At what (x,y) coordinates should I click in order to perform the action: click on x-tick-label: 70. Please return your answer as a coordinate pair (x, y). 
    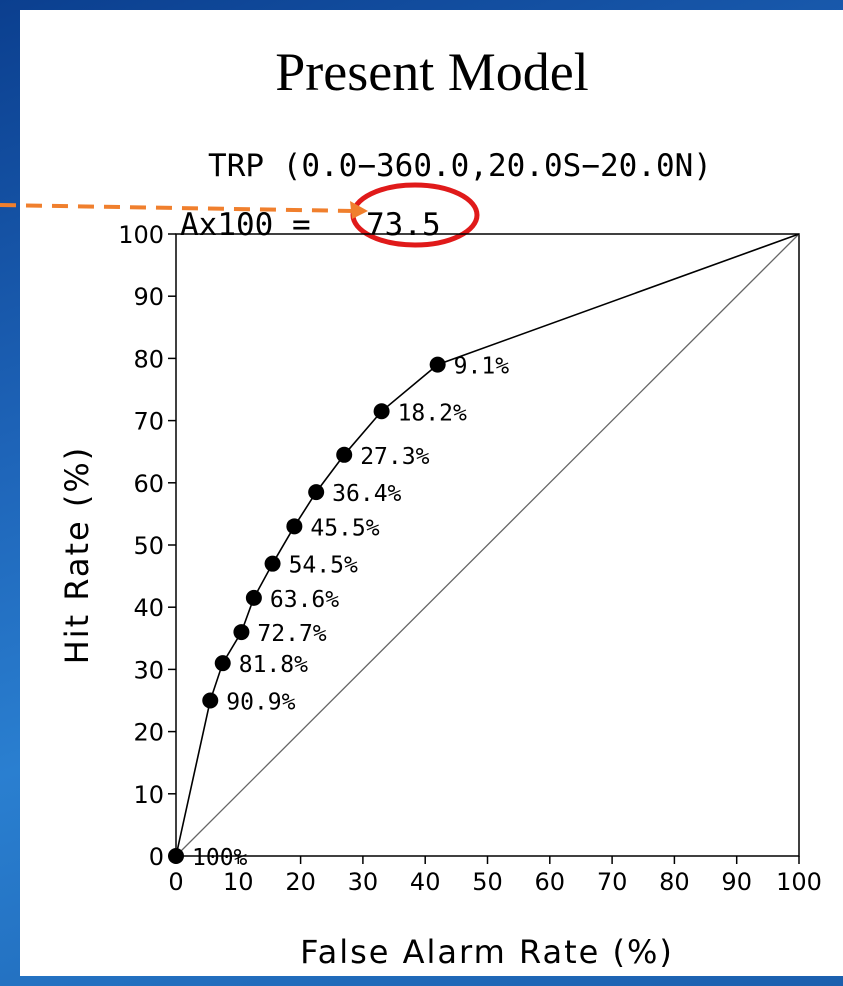
    Looking at the image, I should click on (612, 882).